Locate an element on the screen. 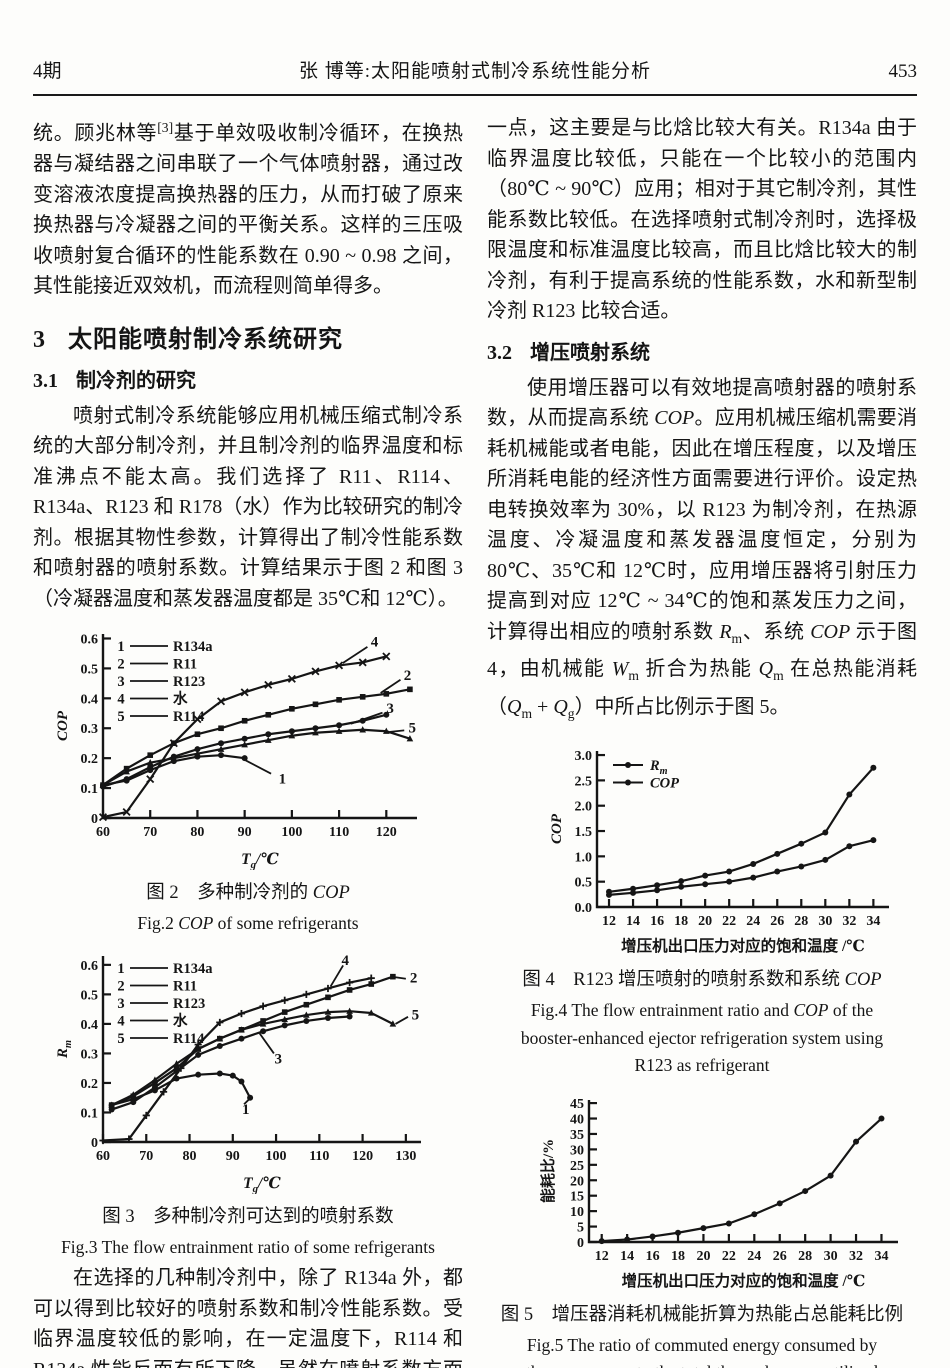 The image size is (950, 1368). svg-text: 120 is located at coordinates (362, 1156).